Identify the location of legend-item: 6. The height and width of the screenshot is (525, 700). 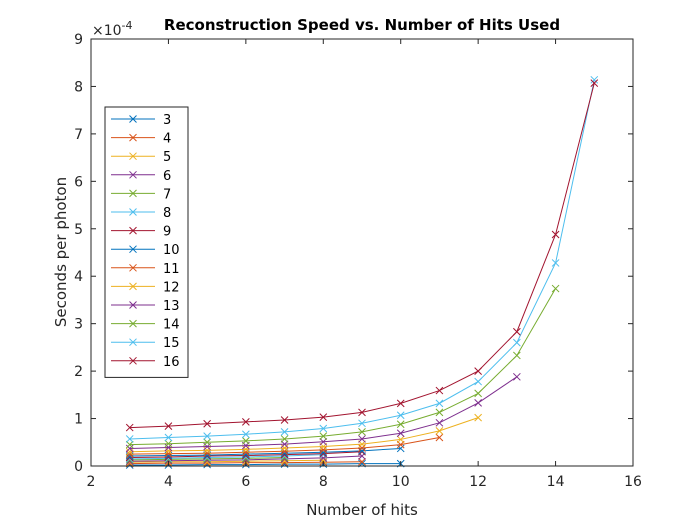
(141, 176).